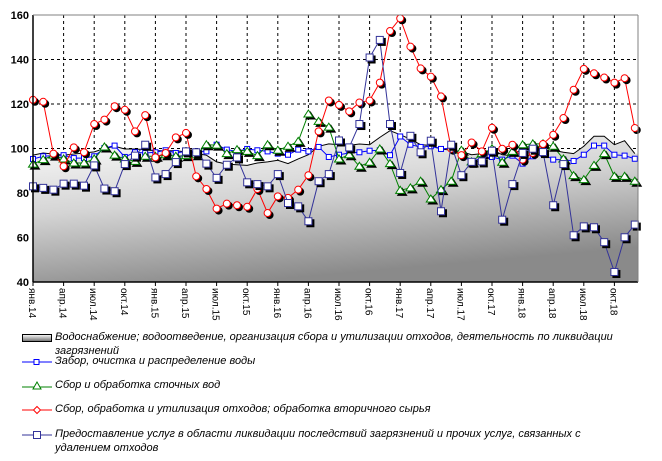 Image resolution: width=662 pixels, height=461 pixels. What do you see at coordinates (215, 304) in the screenshot?
I see `x-tick-label: июл.15` at bounding box center [215, 304].